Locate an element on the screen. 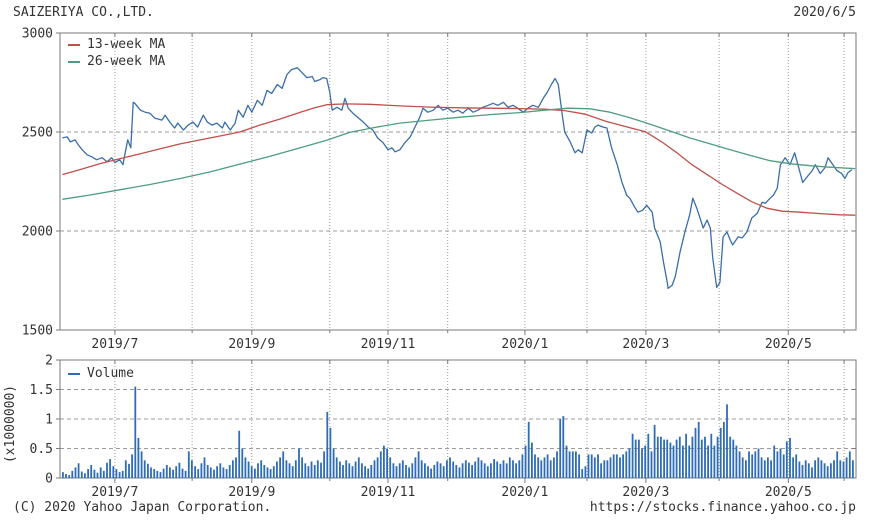 The height and width of the screenshot is (525, 870). x-tick-label: 2020/5 is located at coordinates (788, 492).